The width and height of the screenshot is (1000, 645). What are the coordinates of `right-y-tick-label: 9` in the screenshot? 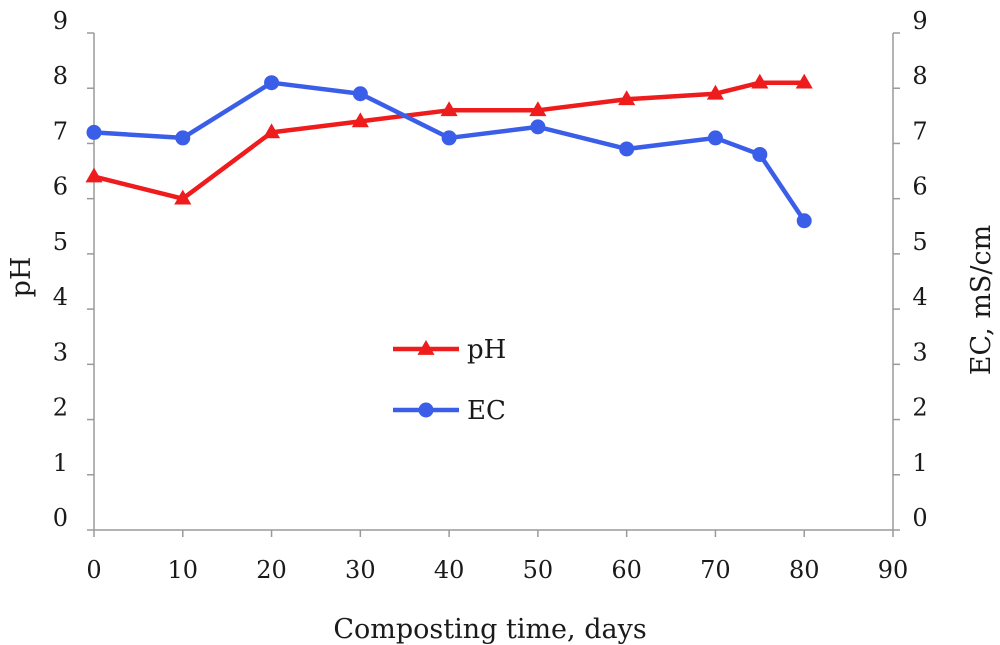 It's located at (919, 21).